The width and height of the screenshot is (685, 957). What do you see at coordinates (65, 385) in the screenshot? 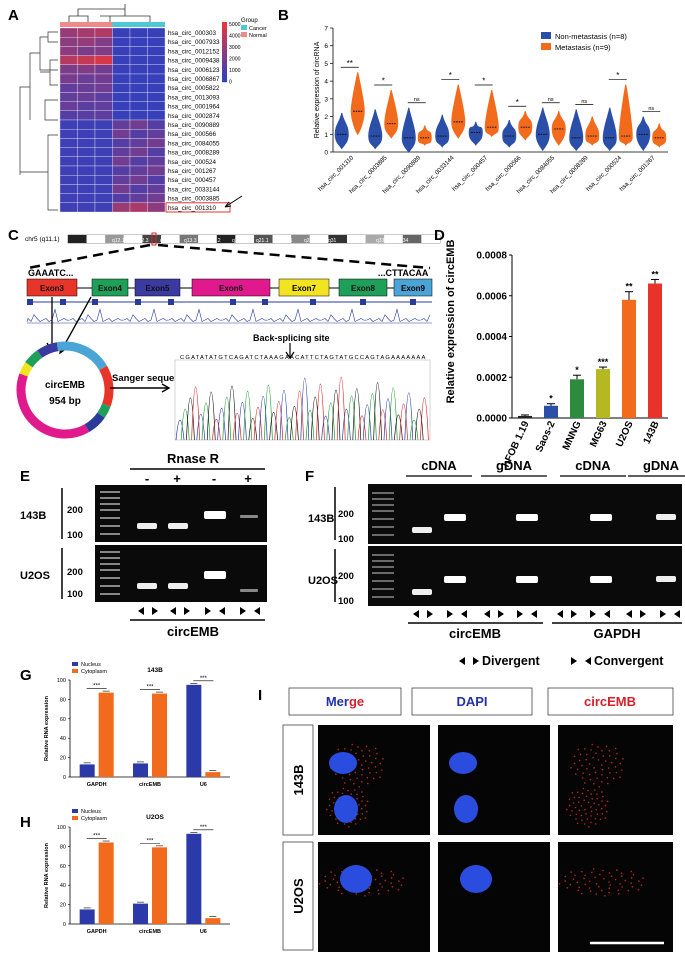
I see `circrna-name: circEMB` at bounding box center [65, 385].